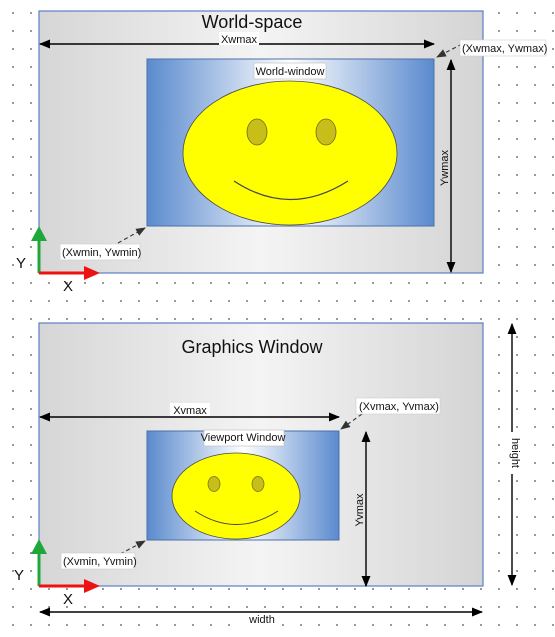 The width and height of the screenshot is (555, 637). What do you see at coordinates (290, 153) in the screenshot?
I see `world-smiley-face` at bounding box center [290, 153].